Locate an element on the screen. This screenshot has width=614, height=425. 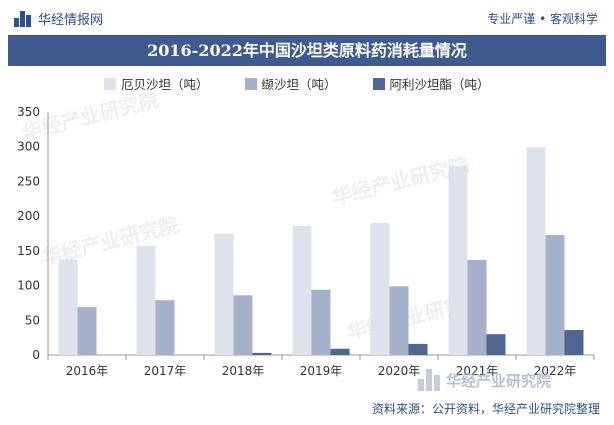
legend-label: 阿利沙坦酯（吨） is located at coordinates (439, 84).